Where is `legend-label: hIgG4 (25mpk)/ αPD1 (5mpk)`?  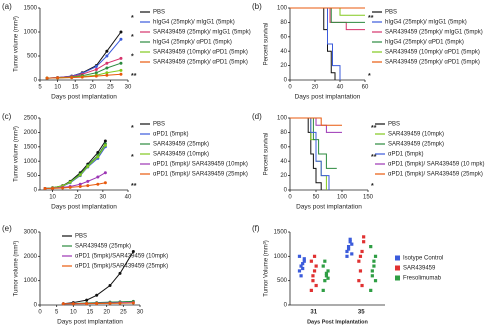 legend-label: hIgG4 (25mpk)/ αPD1 (5mpk) is located at coordinates (424, 43).